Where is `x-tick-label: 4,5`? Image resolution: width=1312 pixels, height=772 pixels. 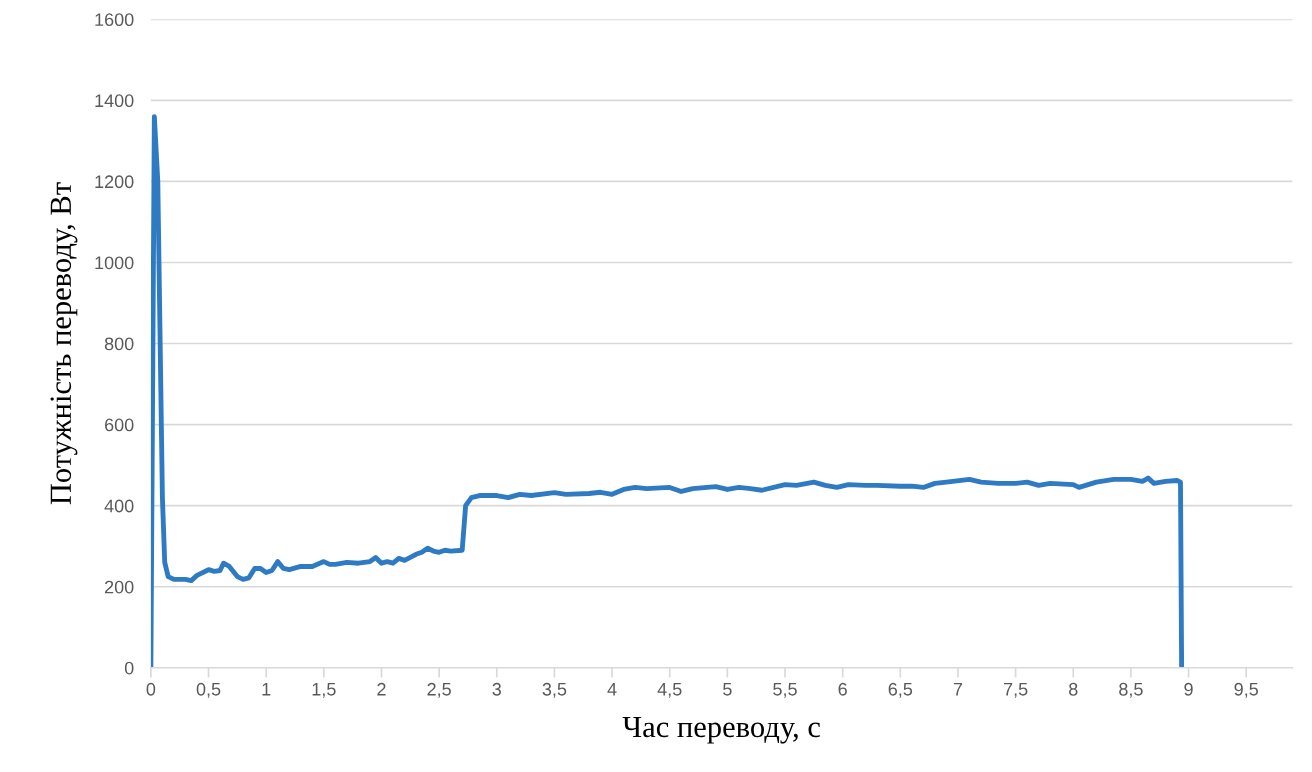
x-tick-label: 4,5 is located at coordinates (669, 690).